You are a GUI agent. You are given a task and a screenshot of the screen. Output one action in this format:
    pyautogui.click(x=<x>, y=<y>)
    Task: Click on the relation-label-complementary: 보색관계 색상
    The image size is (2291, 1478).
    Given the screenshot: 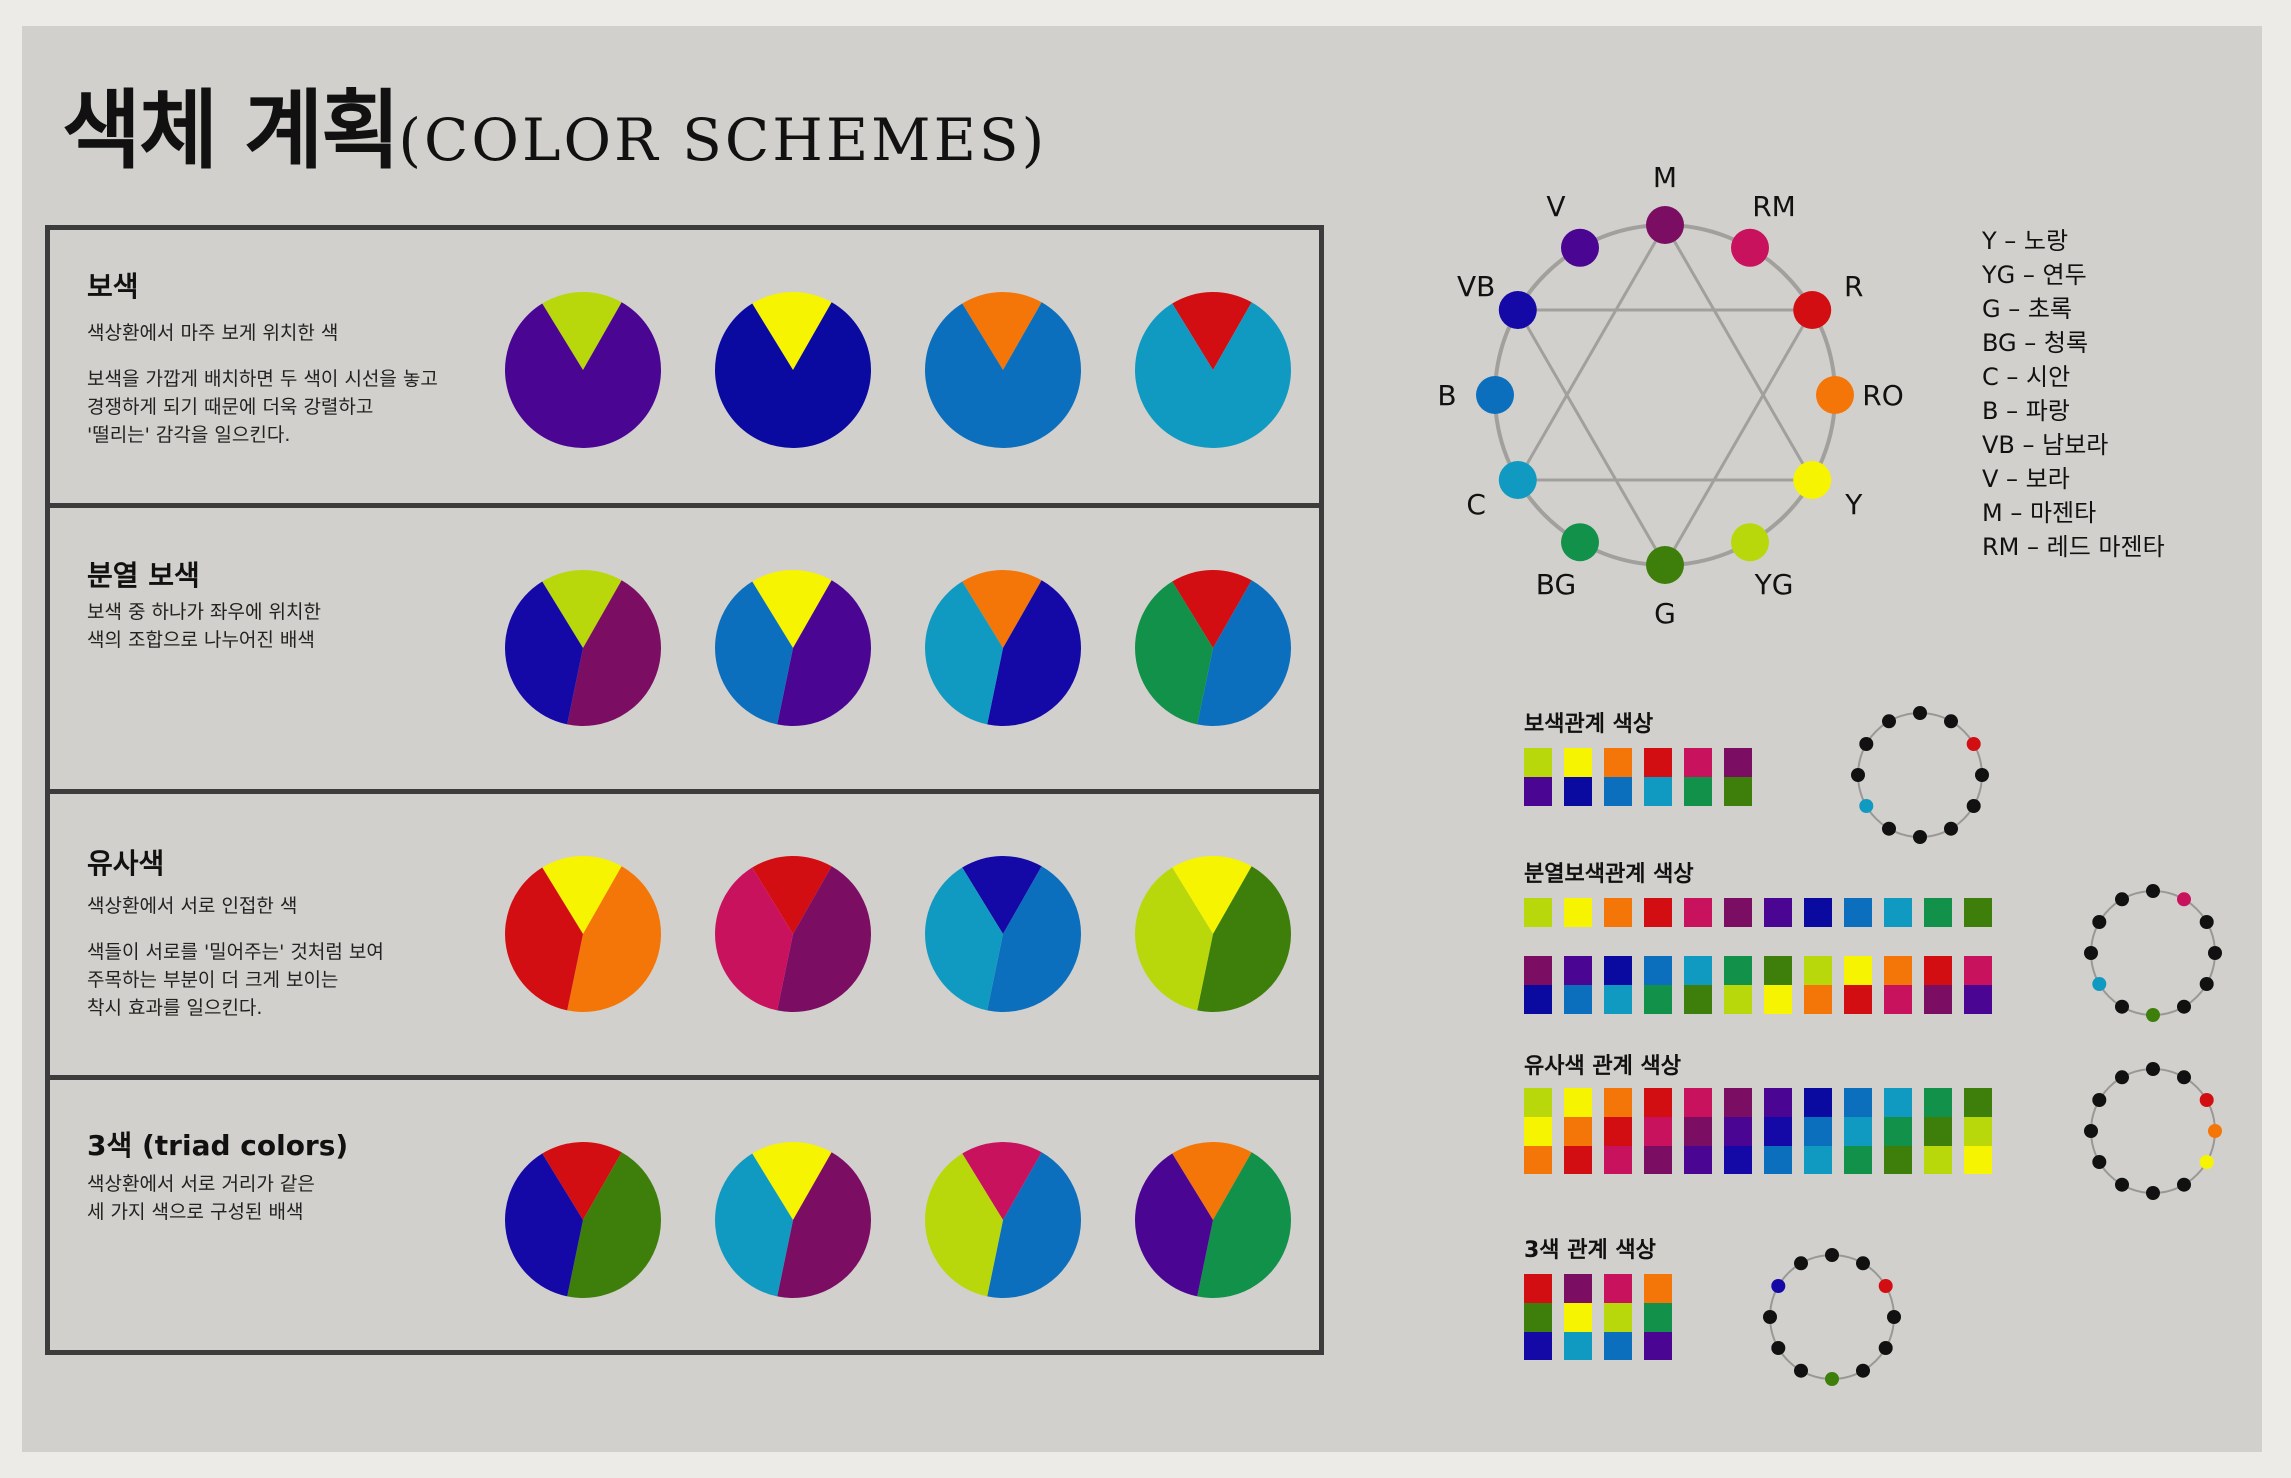 What is the action you would take?
    pyautogui.click(x=1589, y=724)
    